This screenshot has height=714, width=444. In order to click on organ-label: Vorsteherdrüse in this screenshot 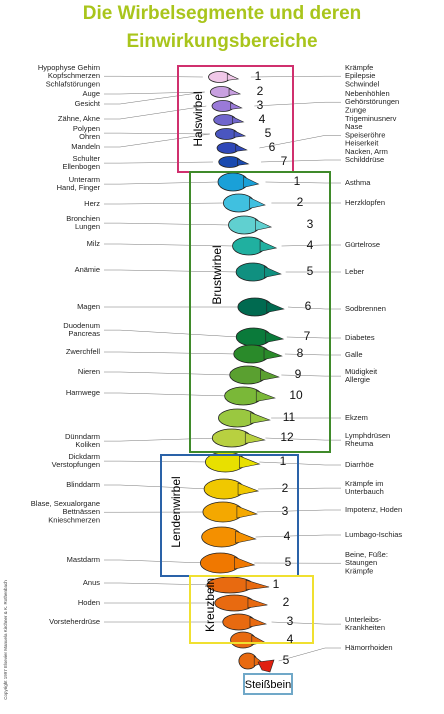, I will do `click(74, 621)`.